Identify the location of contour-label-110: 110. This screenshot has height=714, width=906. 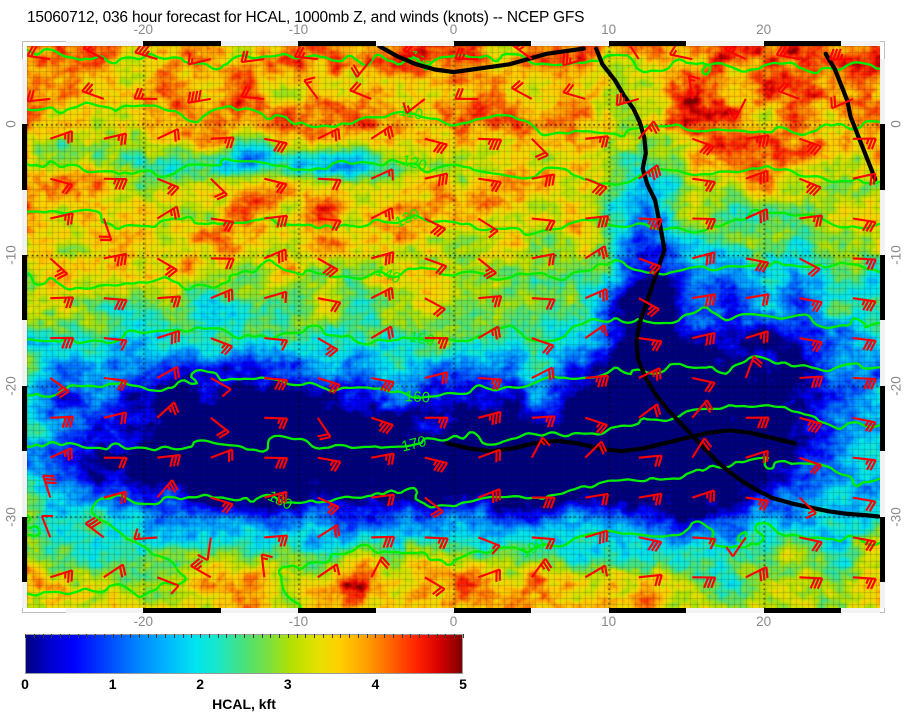
(411, 112).